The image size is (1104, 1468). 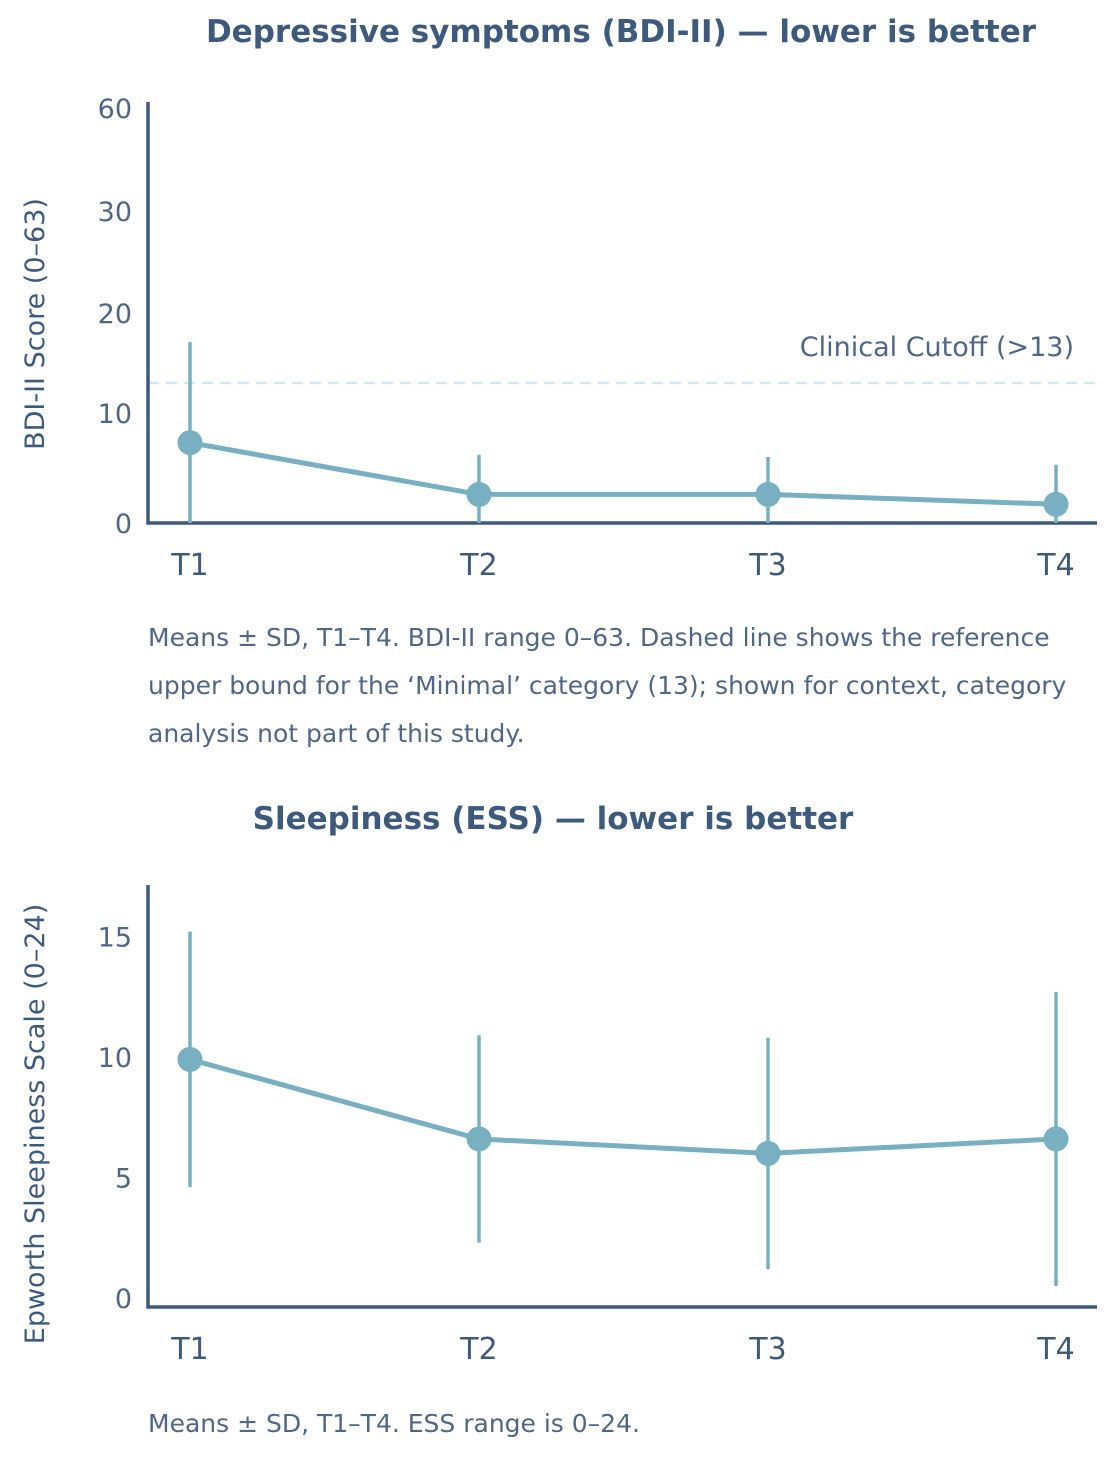 I want to click on bdi-x-tick-label: T4, so click(x=1055, y=565).